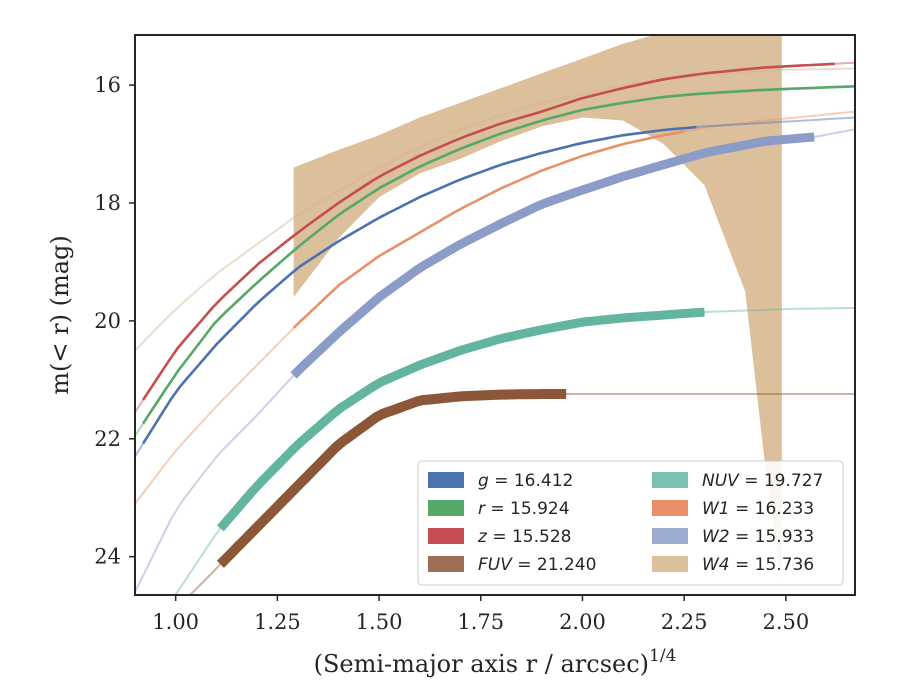 The height and width of the screenshot is (700, 900). I want to click on legend-label-z: z = 15.528, so click(524, 537).